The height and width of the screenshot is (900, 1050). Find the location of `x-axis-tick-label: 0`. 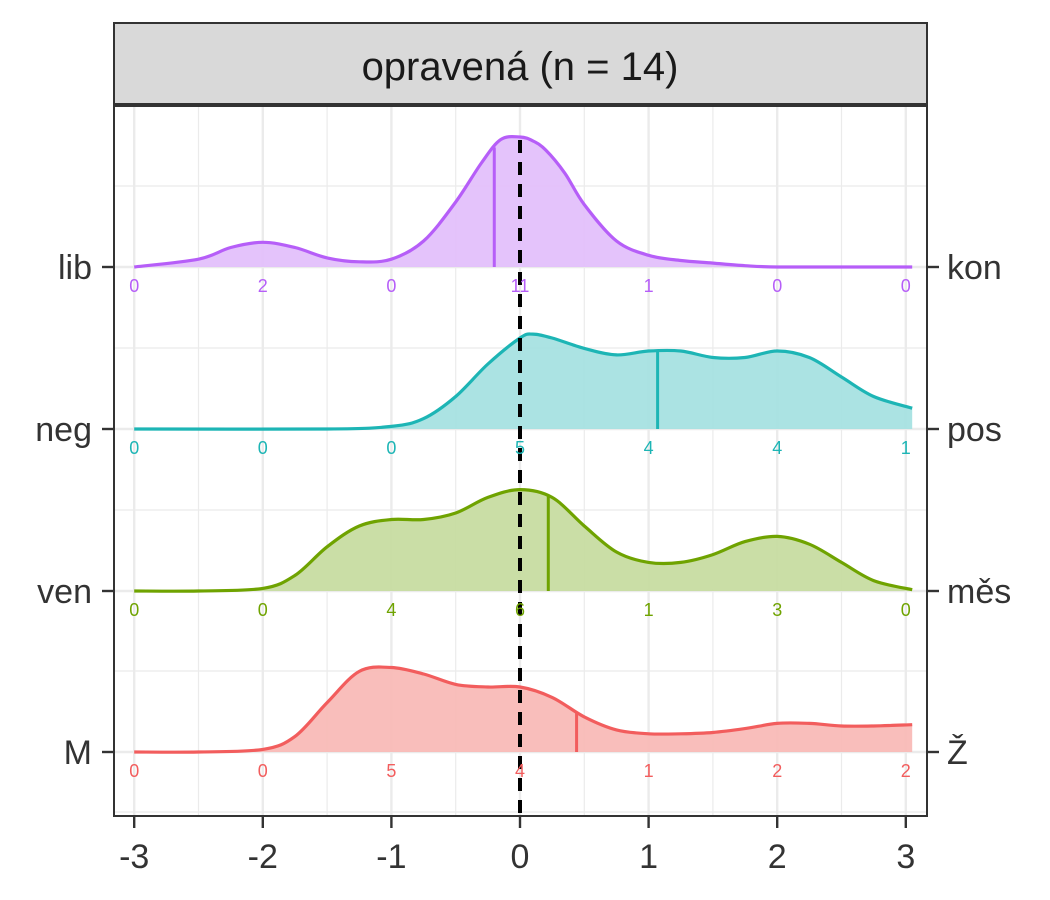

x-axis-tick-label: 0 is located at coordinates (520, 857).